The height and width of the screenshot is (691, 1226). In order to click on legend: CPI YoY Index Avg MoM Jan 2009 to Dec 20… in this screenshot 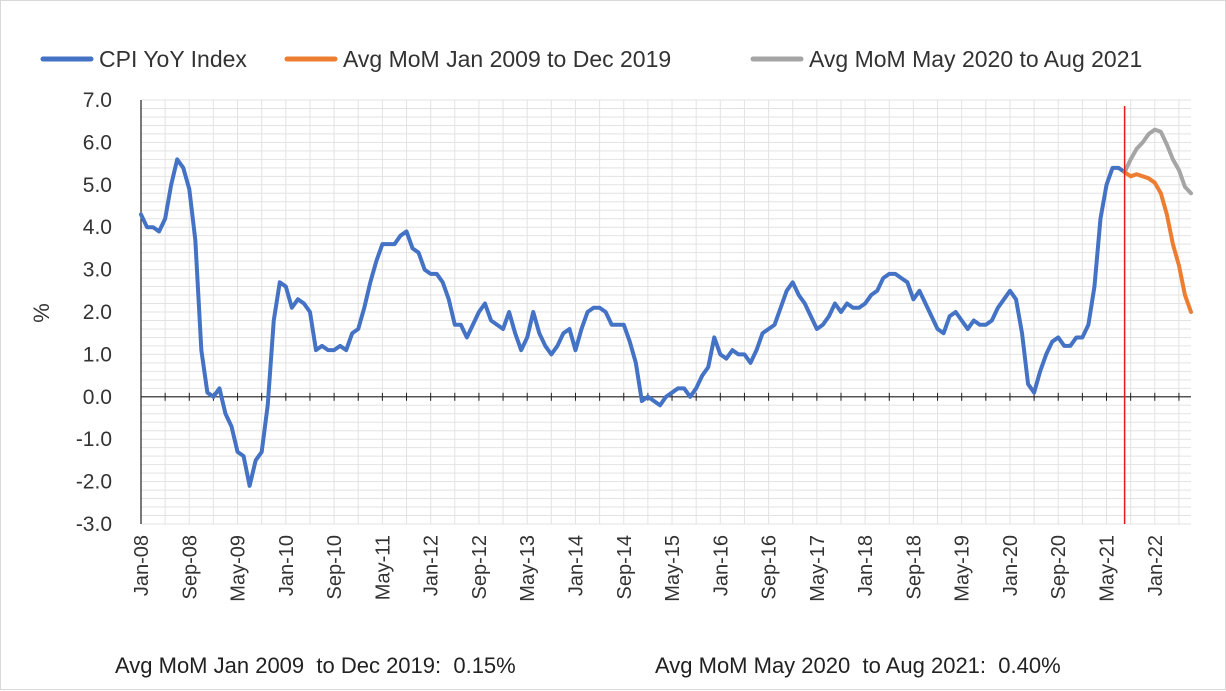, I will do `click(591, 59)`.